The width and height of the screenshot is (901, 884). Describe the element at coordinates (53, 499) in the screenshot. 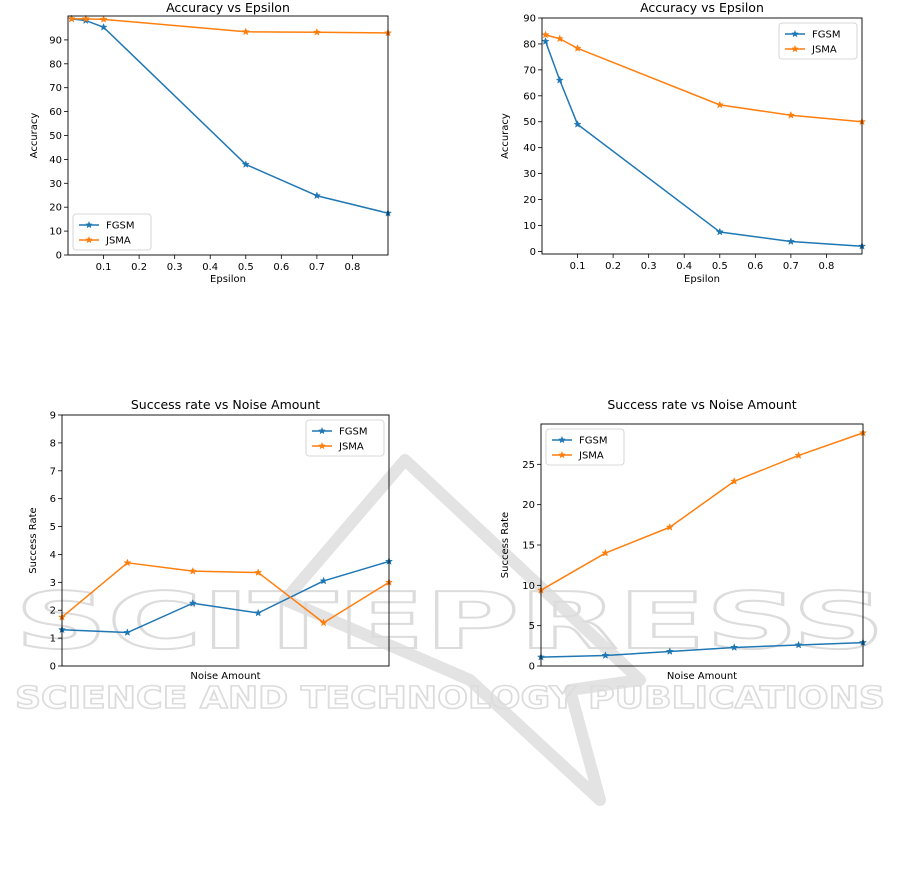

I see `y-tick-label: 6` at that location.